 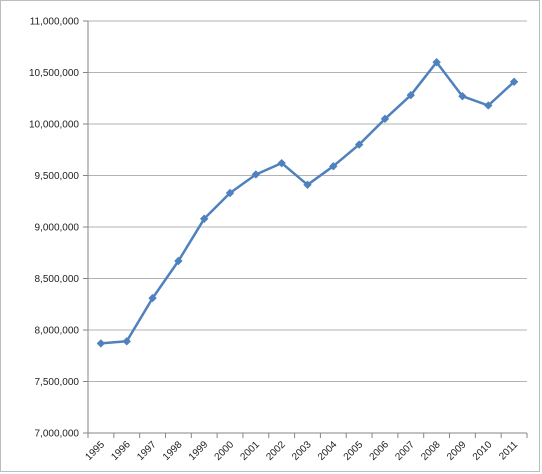 I want to click on x-tick-label: 2001, so click(x=250, y=451).